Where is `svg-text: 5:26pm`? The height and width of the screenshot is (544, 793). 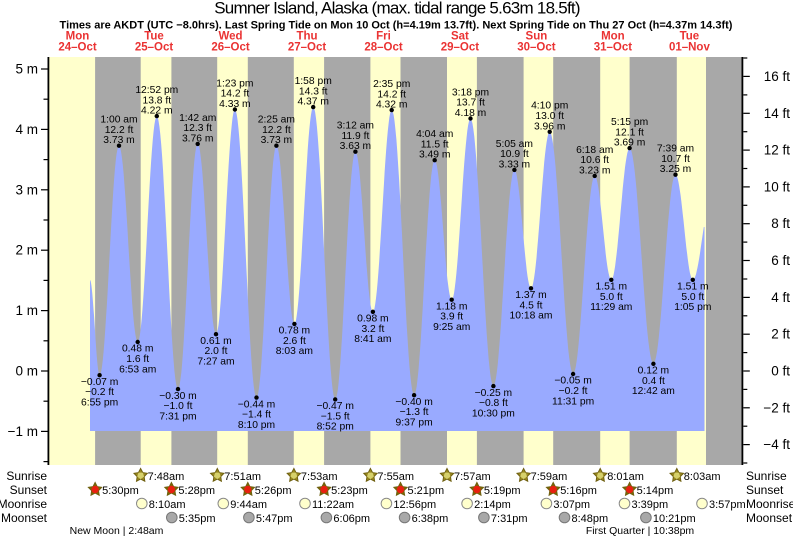 svg-text: 5:26pm is located at coordinates (273, 491).